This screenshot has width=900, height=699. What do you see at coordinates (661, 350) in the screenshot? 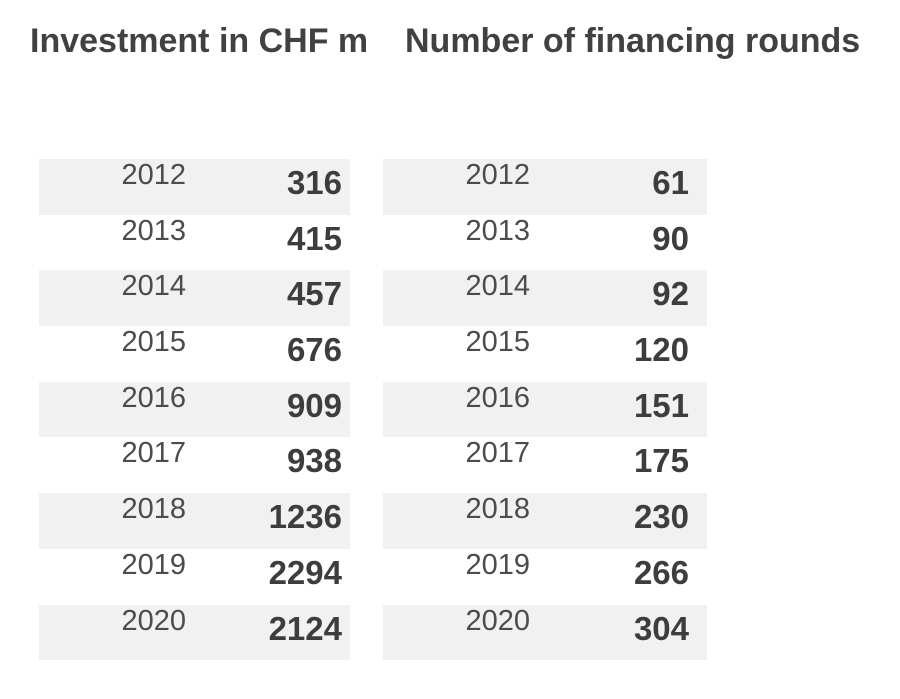
I see `value-label: 120` at bounding box center [661, 350].